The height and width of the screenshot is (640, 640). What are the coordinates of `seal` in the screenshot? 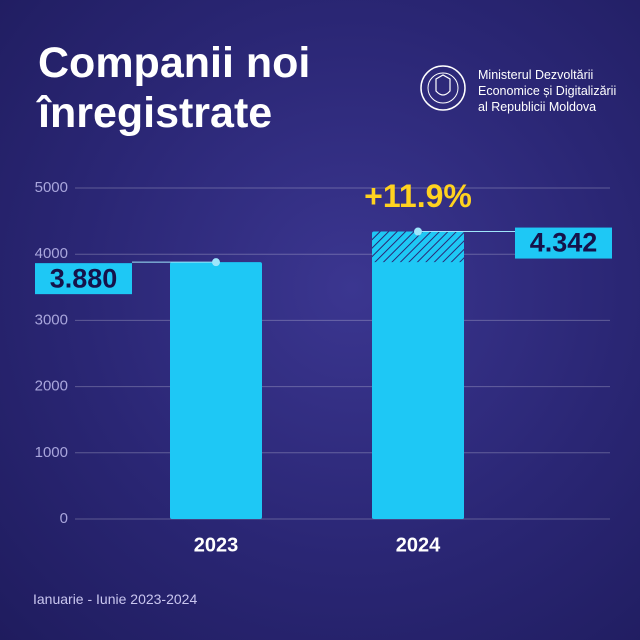 It's located at (443, 88).